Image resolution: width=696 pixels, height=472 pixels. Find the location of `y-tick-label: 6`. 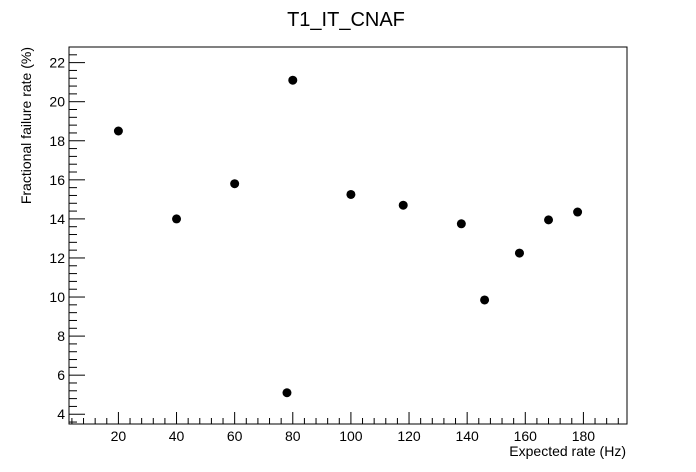

y-tick-label: 6 is located at coordinates (61, 375).